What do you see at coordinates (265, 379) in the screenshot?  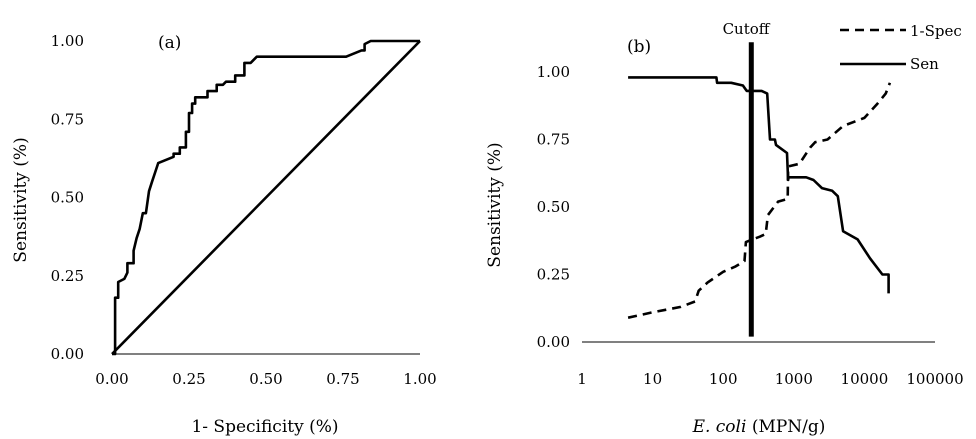 I see `x-tick-label: 0.50` at bounding box center [265, 379].